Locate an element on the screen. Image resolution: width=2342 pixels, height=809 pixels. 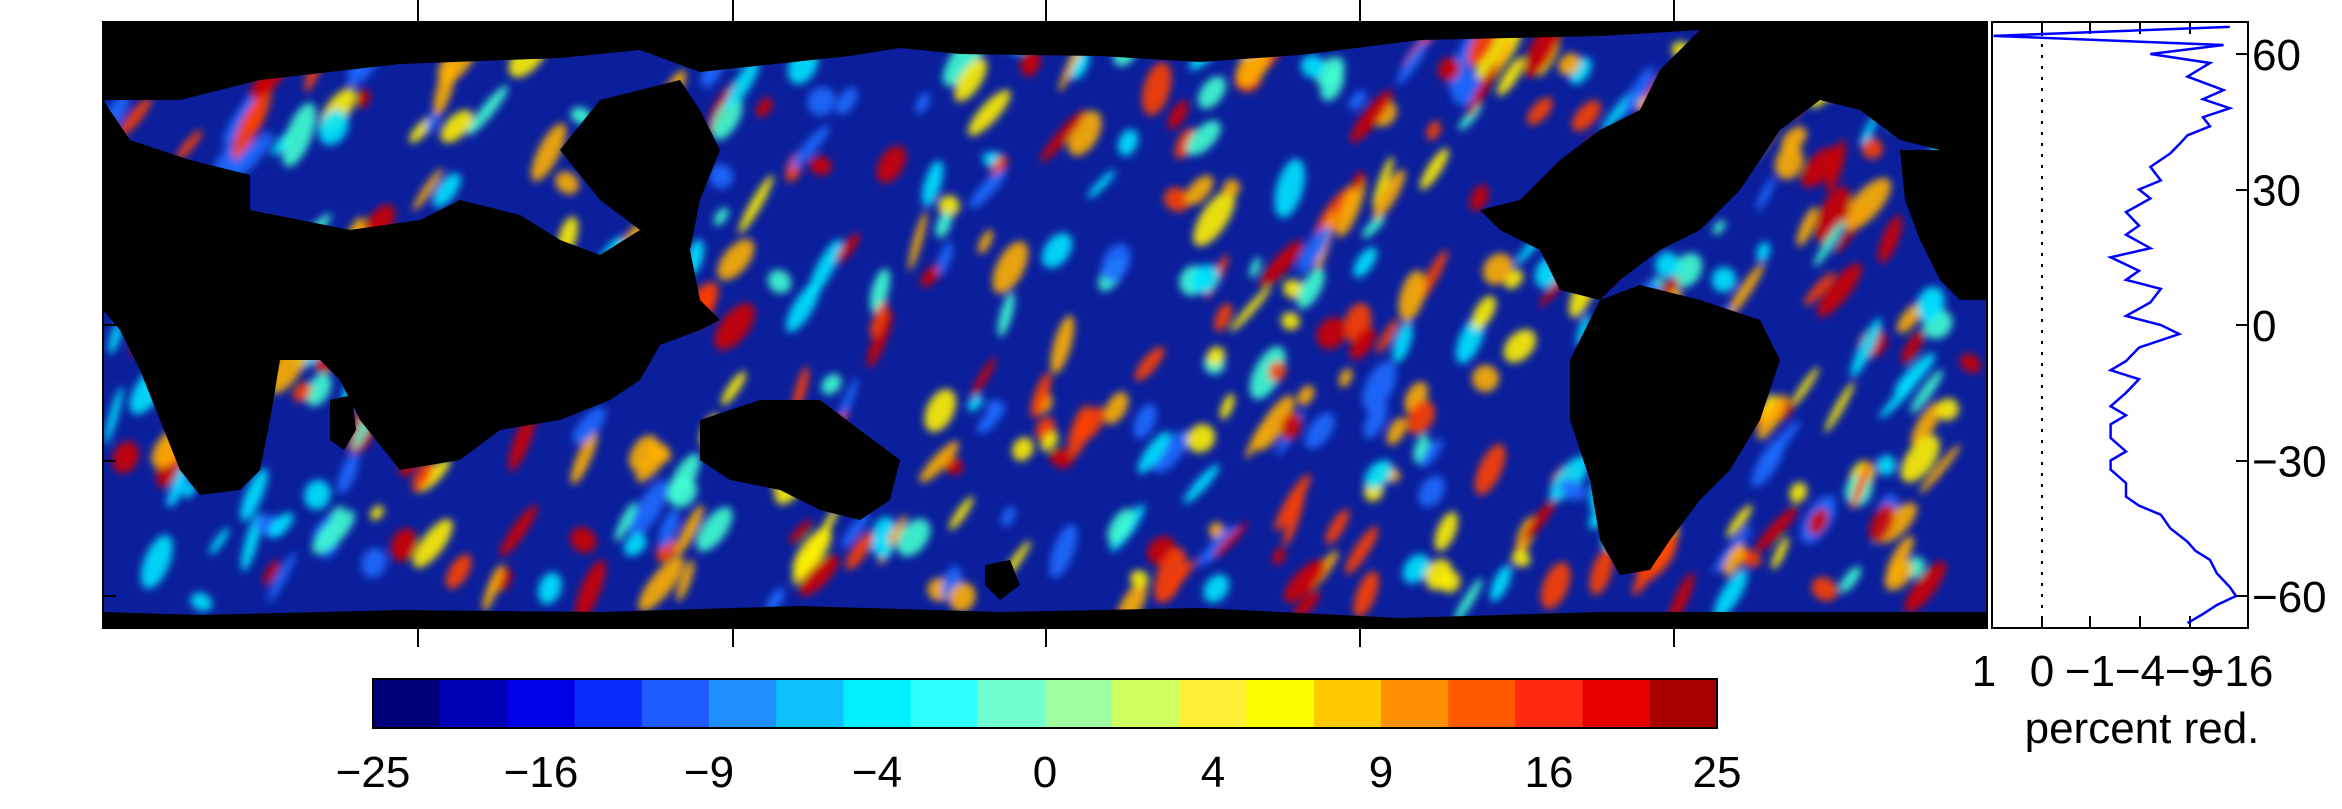
colorbar-segments is located at coordinates (1045, 703).